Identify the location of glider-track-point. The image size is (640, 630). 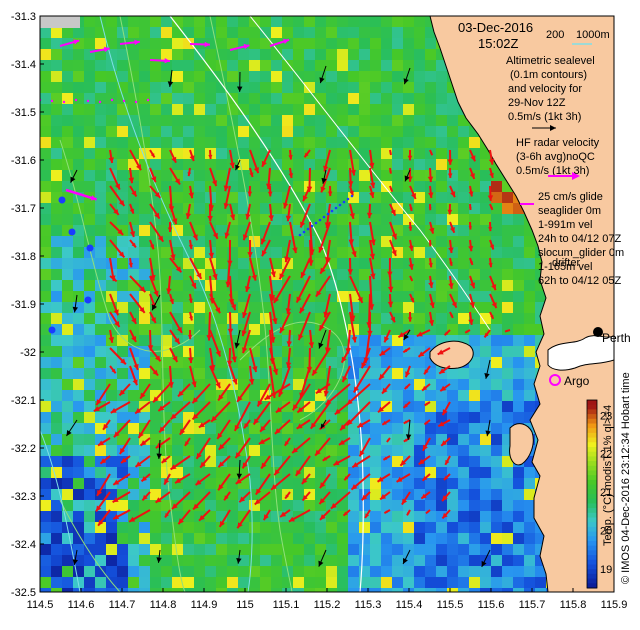
(308, 229).